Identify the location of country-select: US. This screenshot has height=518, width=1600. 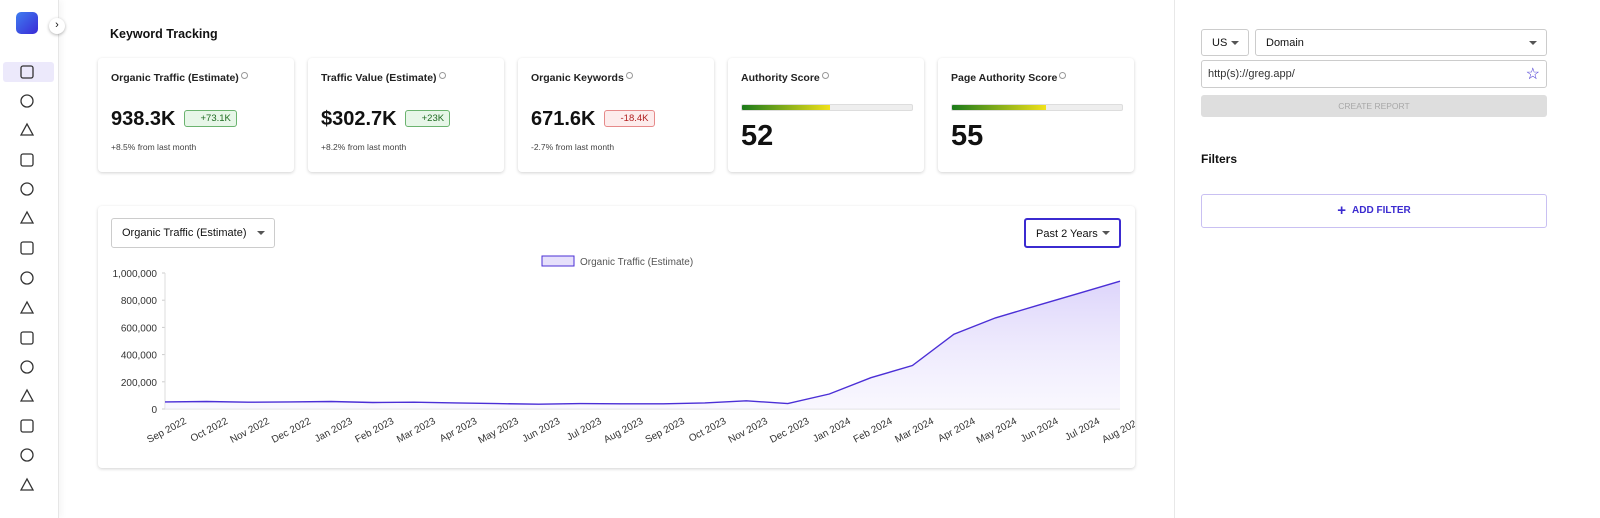
(1225, 42).